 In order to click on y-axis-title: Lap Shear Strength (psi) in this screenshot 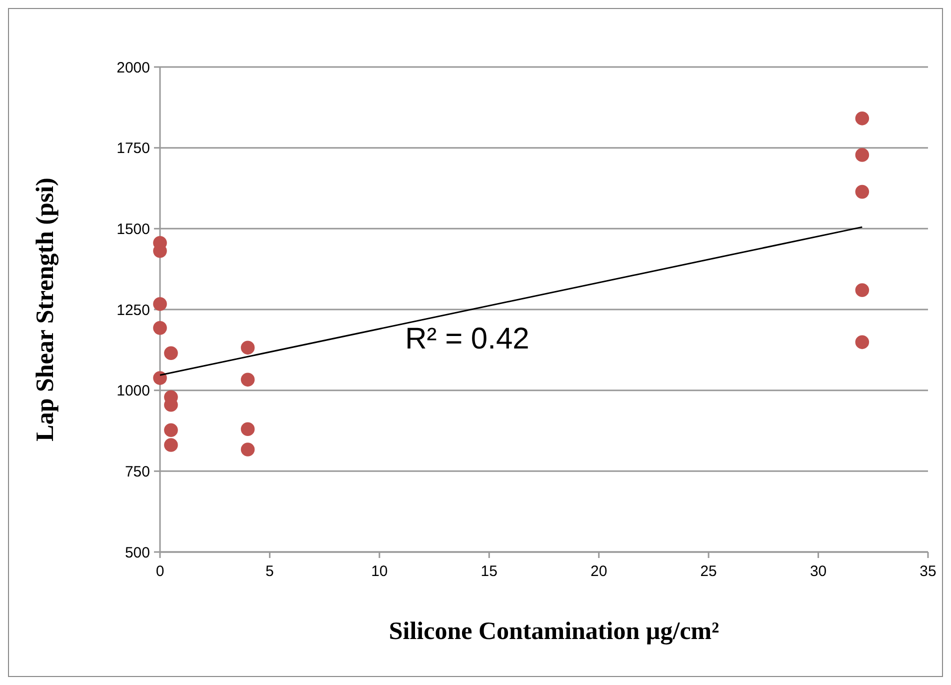, I will do `click(45, 310)`.